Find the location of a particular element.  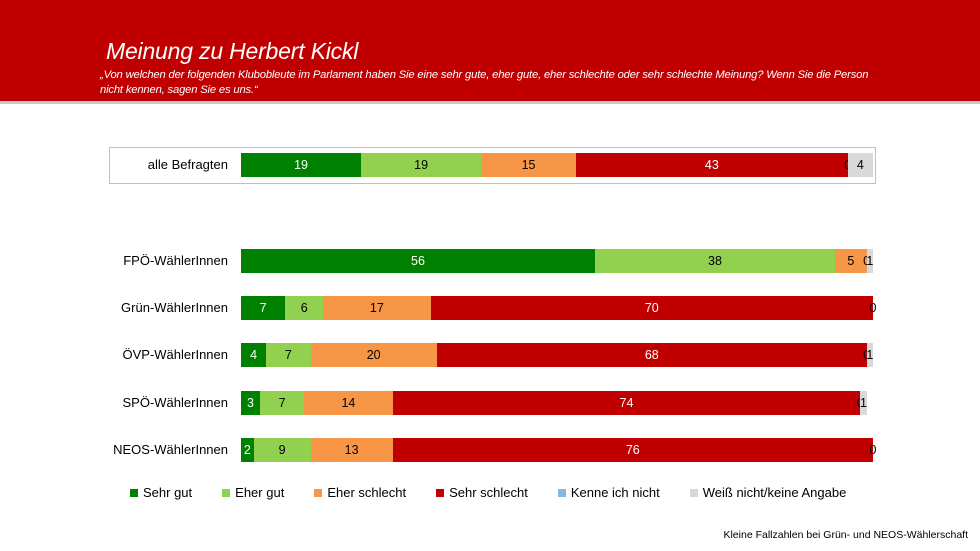

bar-segment: 38 is located at coordinates (715, 261).